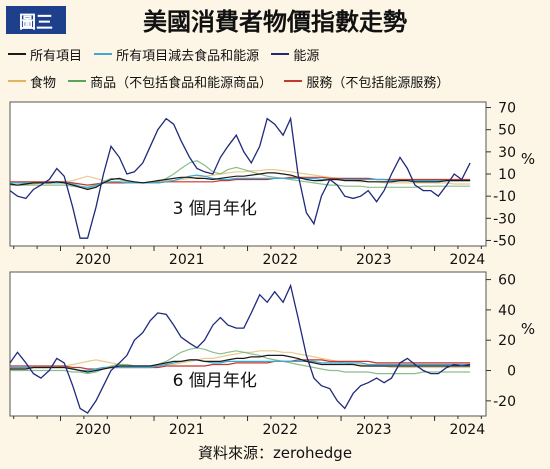 The width and height of the screenshot is (550, 469). What do you see at coordinates (511, 372) in the screenshot?
I see `y-tick-label: 0` at bounding box center [511, 372].